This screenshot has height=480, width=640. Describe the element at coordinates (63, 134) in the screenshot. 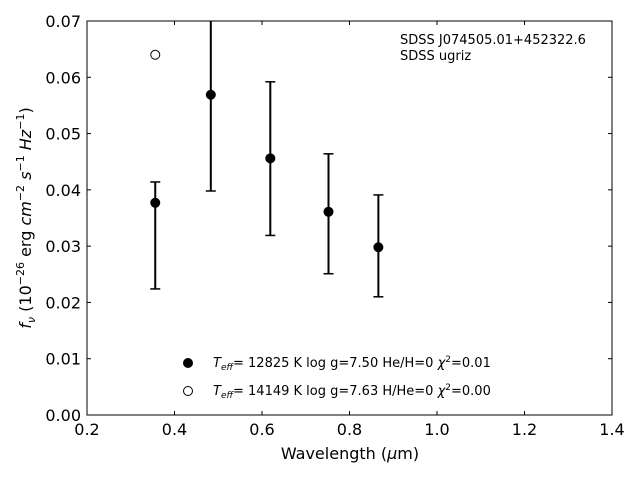

I see `y-tick-label: 0.05` at that location.